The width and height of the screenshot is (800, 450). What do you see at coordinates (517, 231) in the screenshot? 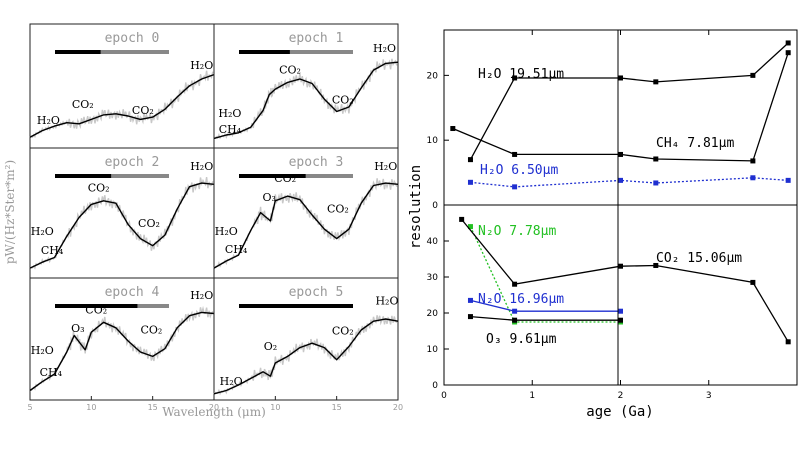
I see `series-label: N₂O 7.78μm` at bounding box center [517, 231].